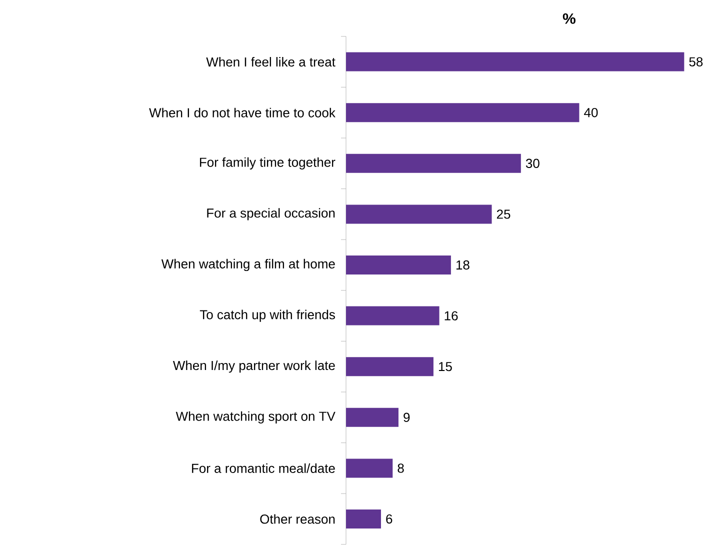 Image resolution: width=723 pixels, height=551 pixels. Describe the element at coordinates (248, 265) in the screenshot. I see `y-tick-label: When watching a film at home` at that location.